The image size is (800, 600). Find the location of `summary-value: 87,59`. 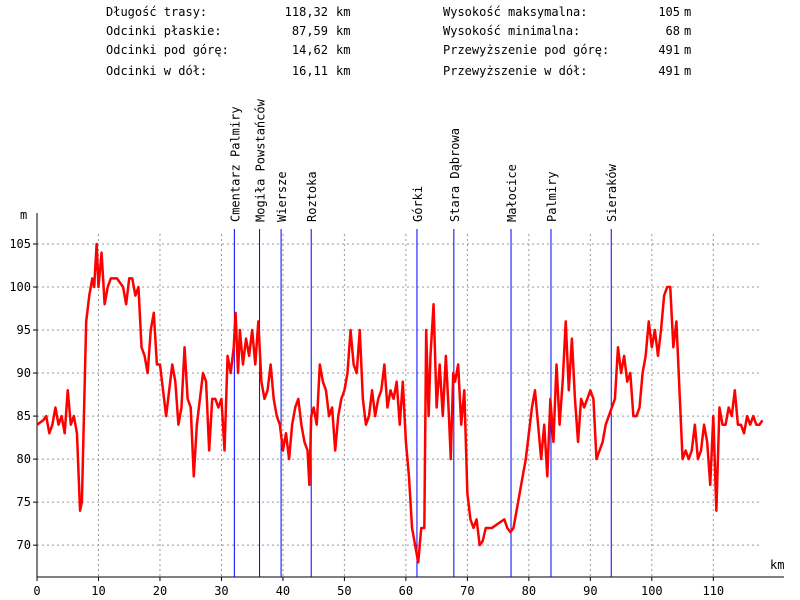

summary-value: 87,59 is located at coordinates (310, 31).